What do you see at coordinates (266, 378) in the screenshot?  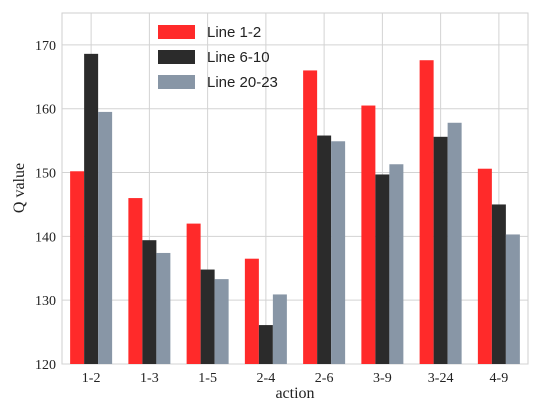 I see `x-tick-label: 2-4` at bounding box center [266, 378].